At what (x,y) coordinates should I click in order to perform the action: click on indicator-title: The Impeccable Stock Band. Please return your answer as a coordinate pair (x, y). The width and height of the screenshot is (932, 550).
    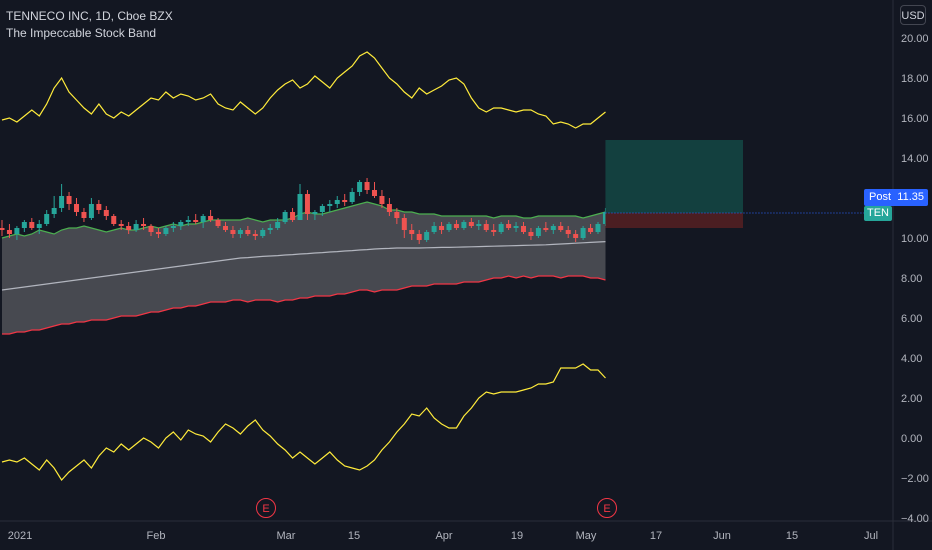
    Looking at the image, I should click on (81, 33).